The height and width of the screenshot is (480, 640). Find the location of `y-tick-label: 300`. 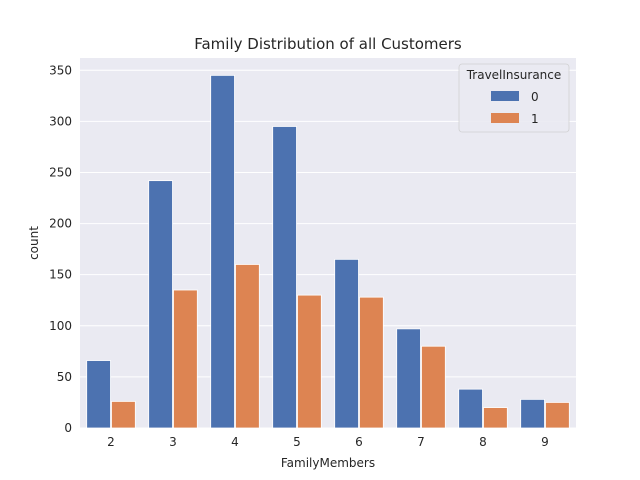

y-tick-label: 300 is located at coordinates (60, 121).